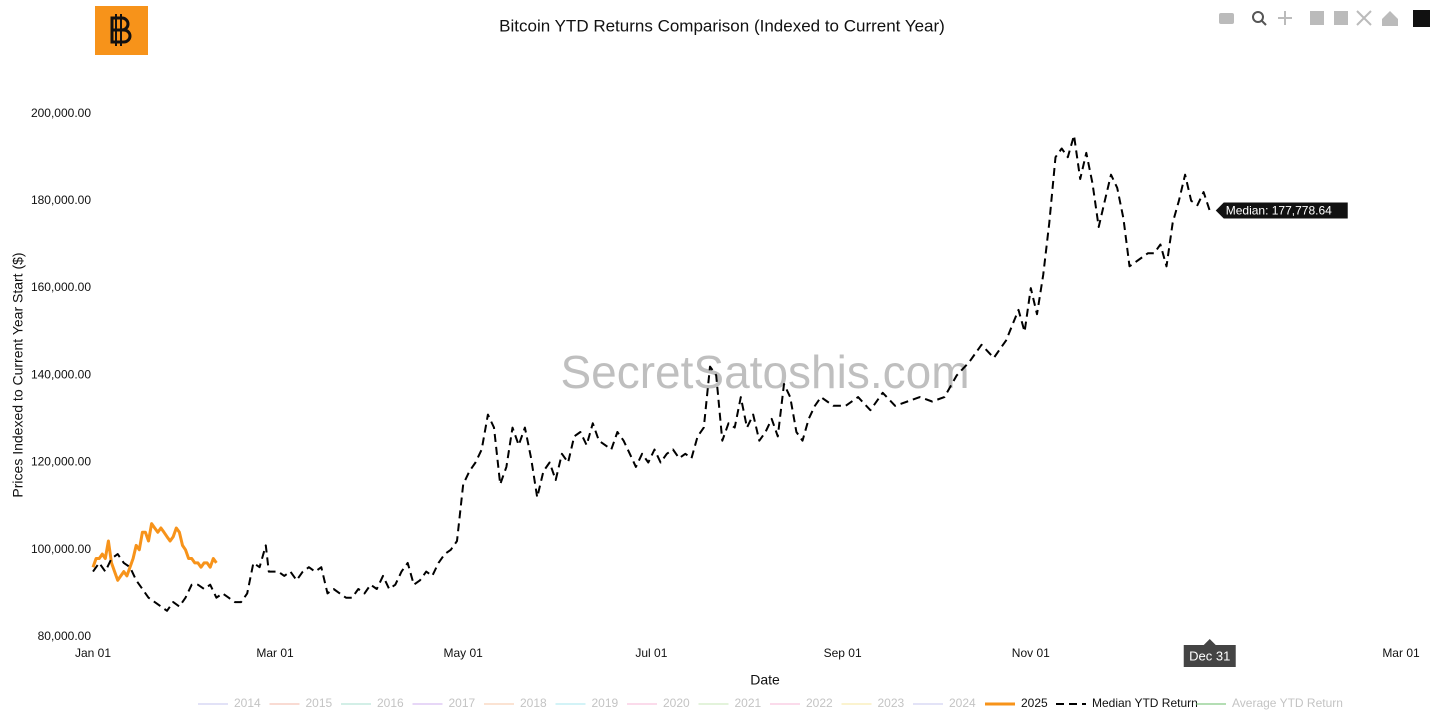 The image size is (1456, 725). What do you see at coordinates (1317, 18) in the screenshot?
I see `zoom-in-icon` at bounding box center [1317, 18].